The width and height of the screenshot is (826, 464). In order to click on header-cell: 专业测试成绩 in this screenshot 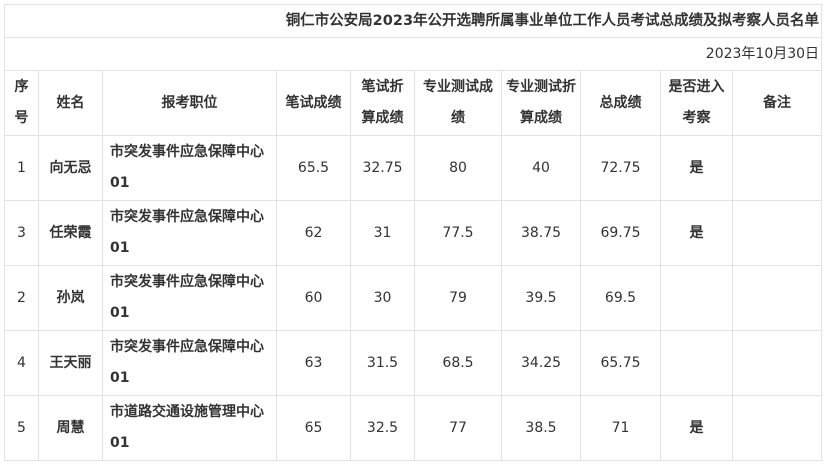, I will do `click(458, 103)`.